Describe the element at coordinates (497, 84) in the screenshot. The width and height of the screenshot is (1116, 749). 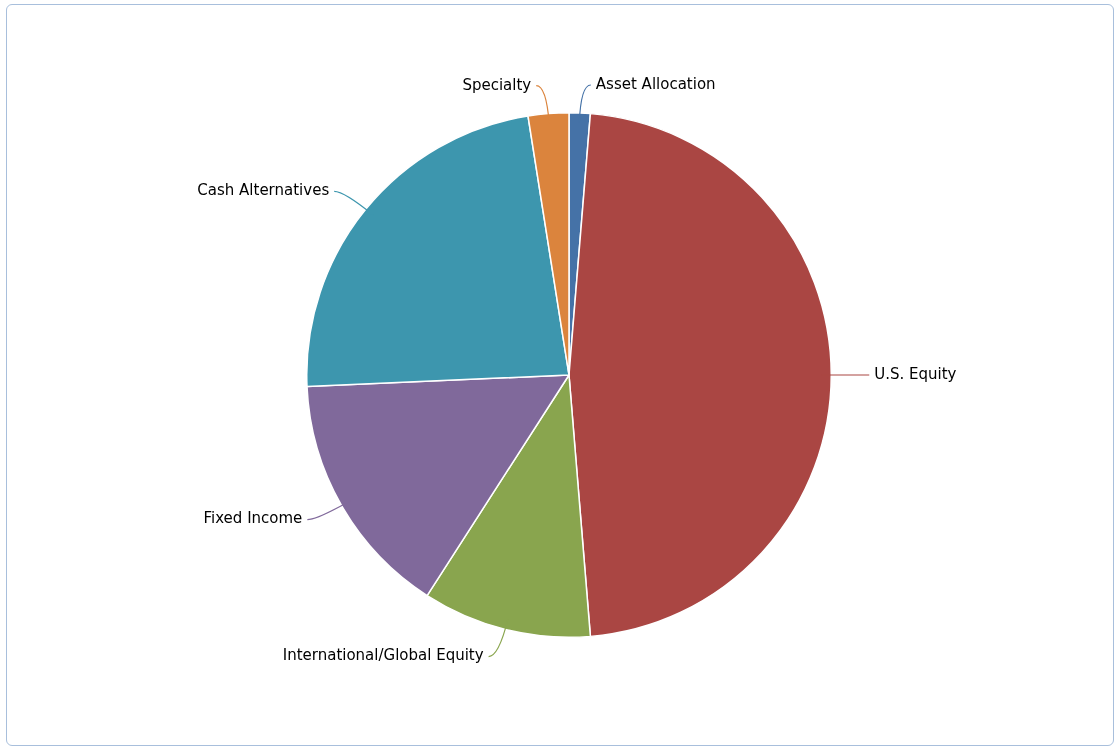
I see `slice-label: Specialty` at that location.